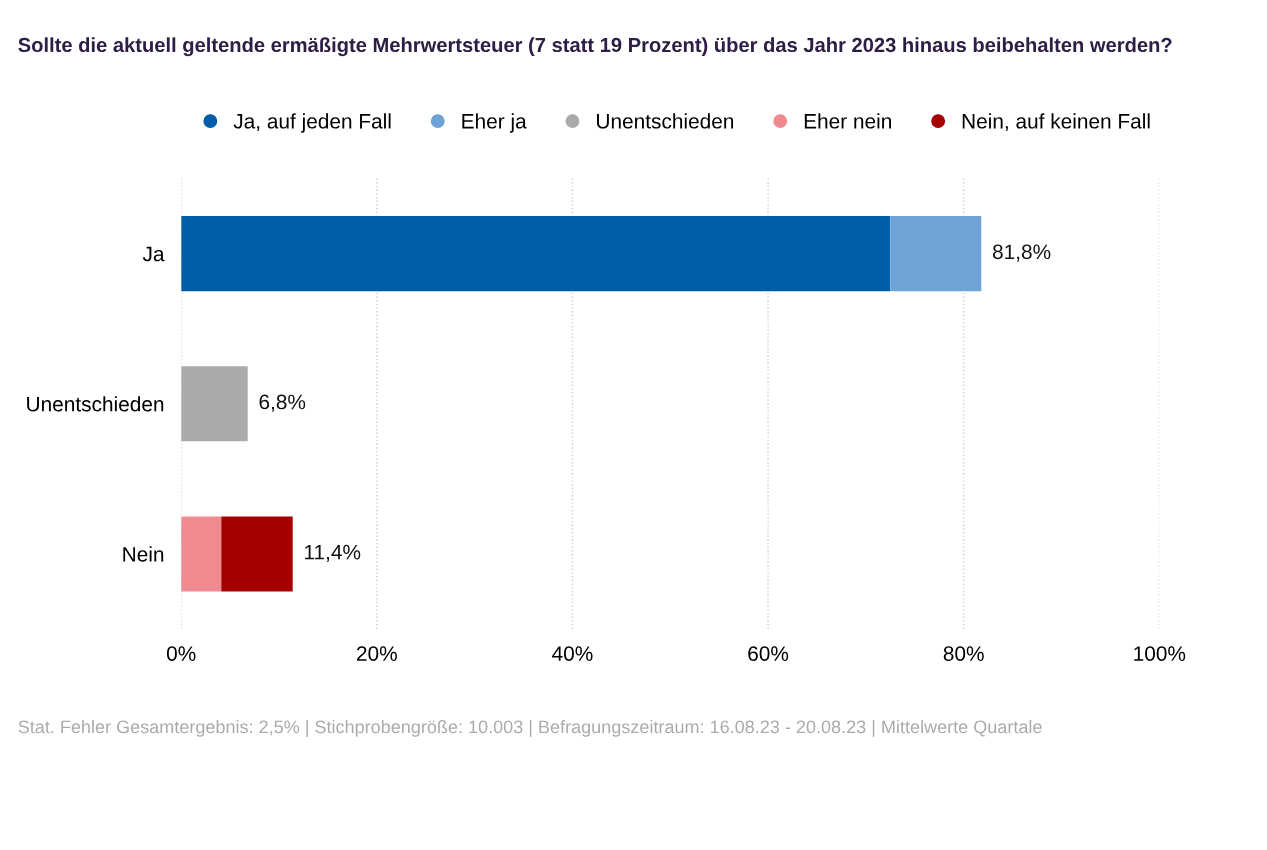  I want to click on chart-title: Sollte die aktuell geltende ermäßigte Mehrwertsteuer (7 statt 19 Prozent) über das Jahr 2023 hinaus beibehalten werden?, so click(595, 47).